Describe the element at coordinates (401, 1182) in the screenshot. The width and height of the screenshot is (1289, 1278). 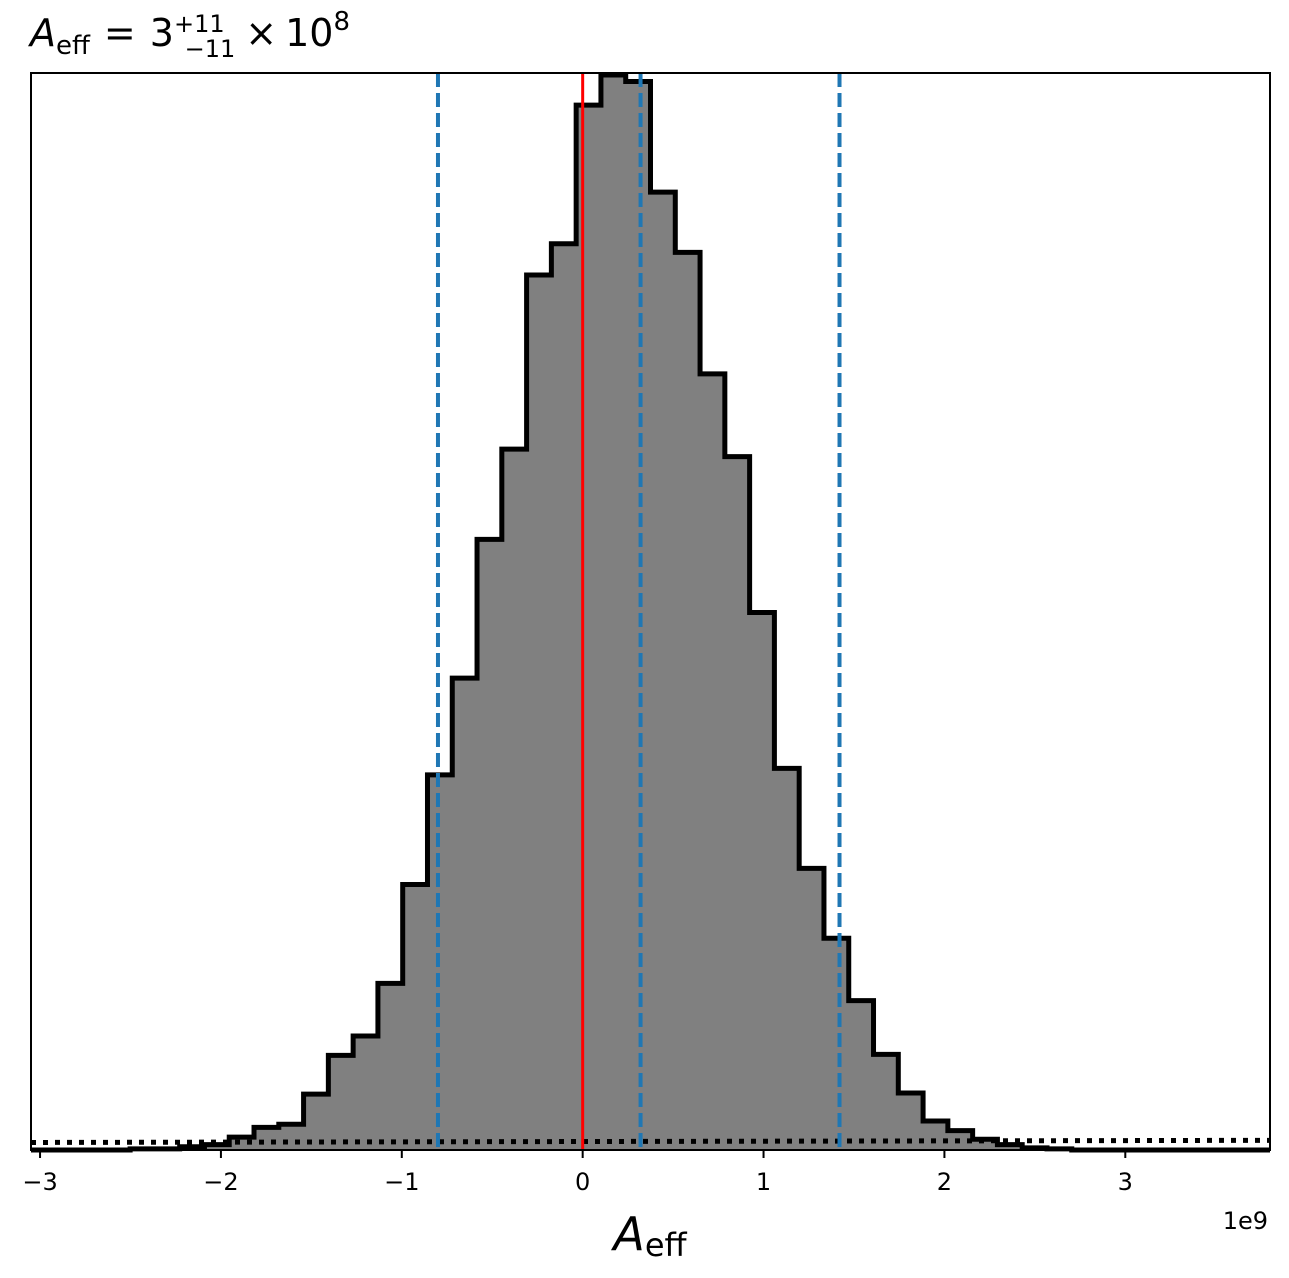
I see `x-tick-label: −1` at that location.